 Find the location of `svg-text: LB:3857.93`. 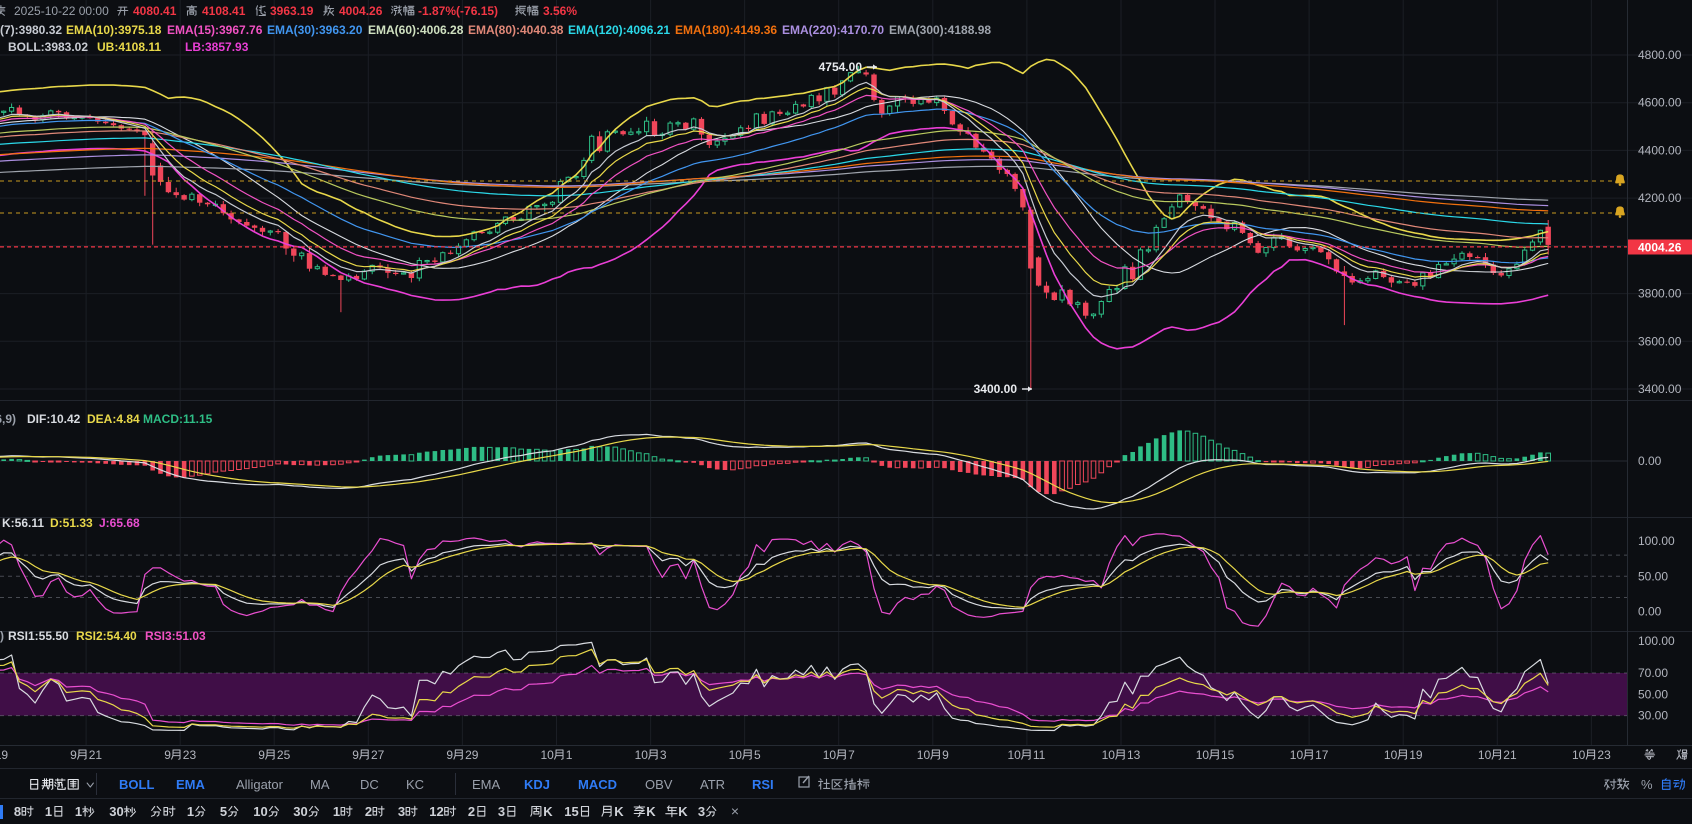

svg-text: LB:3857.93 is located at coordinates (217, 47).